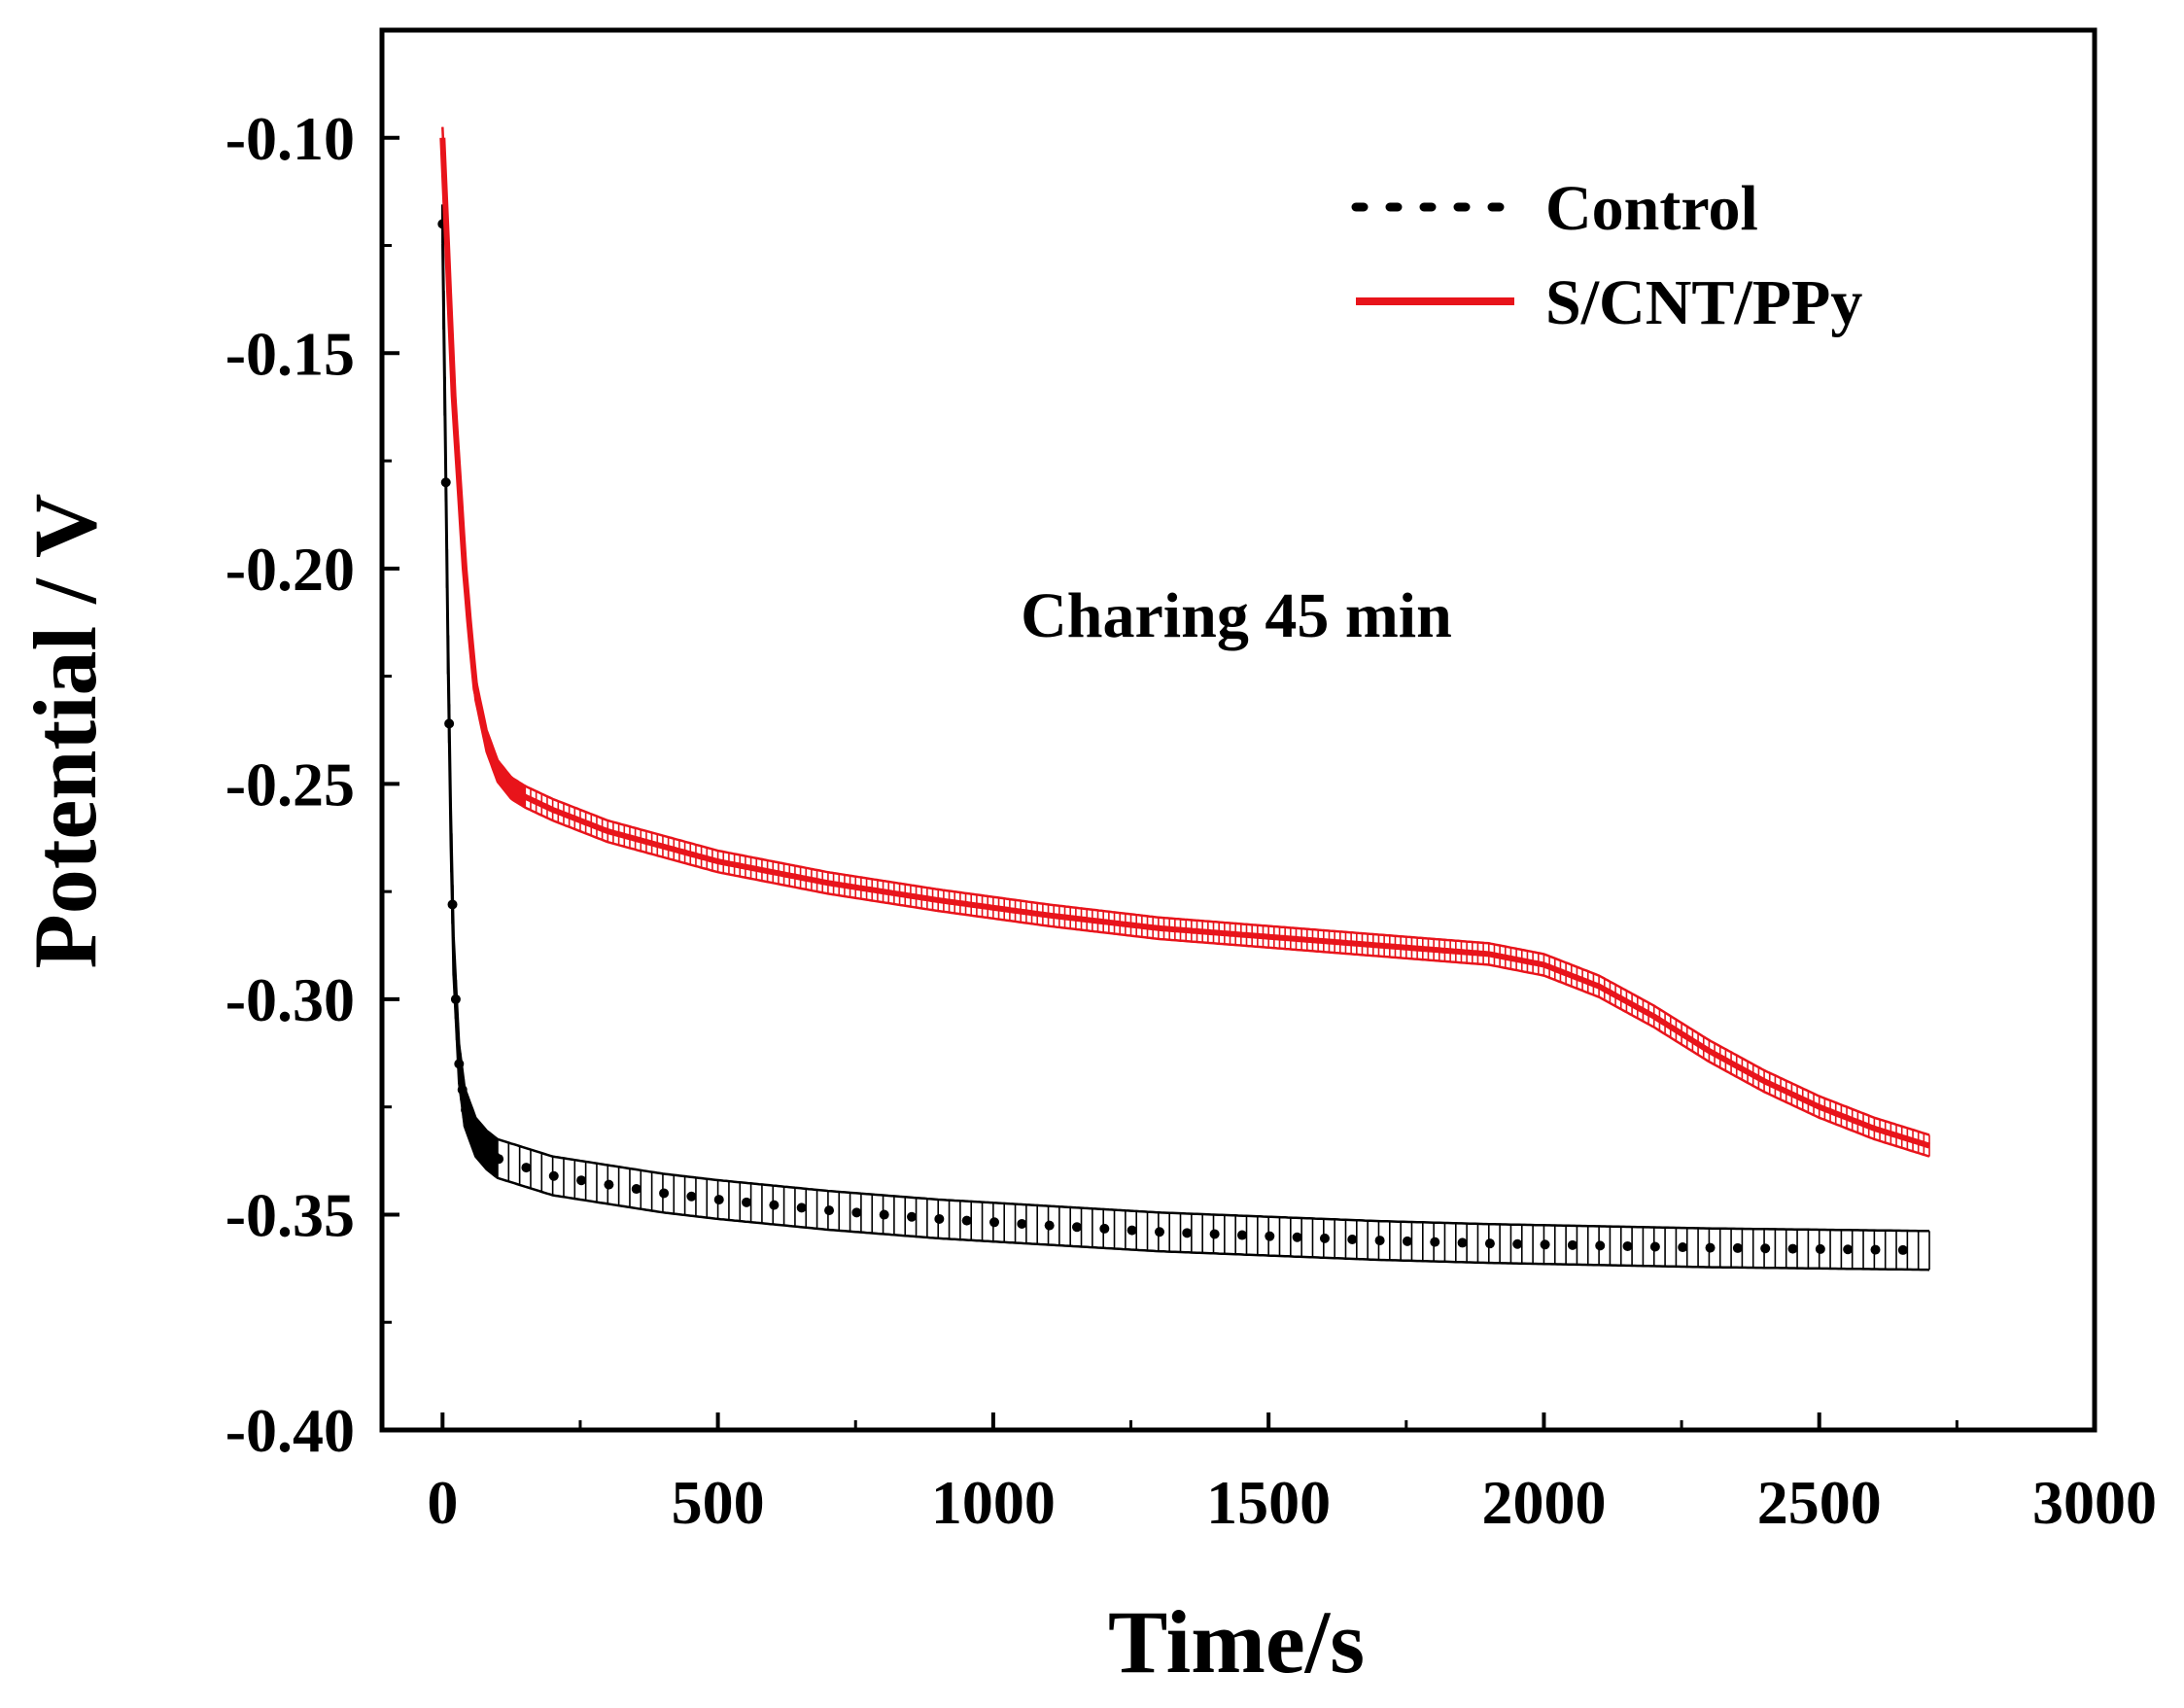 The width and height of the screenshot is (2184, 1708). Describe the element at coordinates (290, 1431) in the screenshot. I see `y-tick-label: -0.40` at that location.